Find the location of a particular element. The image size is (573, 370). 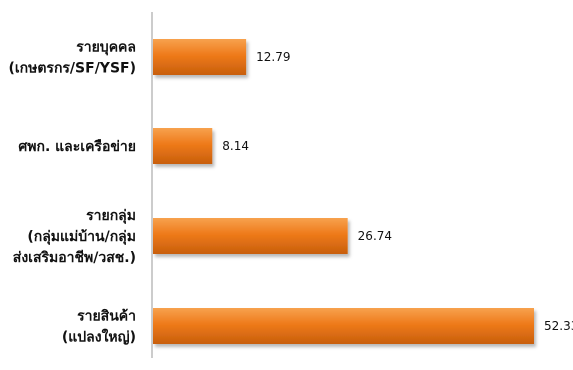

category-label-0-line-1: (เกษตรกร/SF/YSF) is located at coordinates (72, 69).